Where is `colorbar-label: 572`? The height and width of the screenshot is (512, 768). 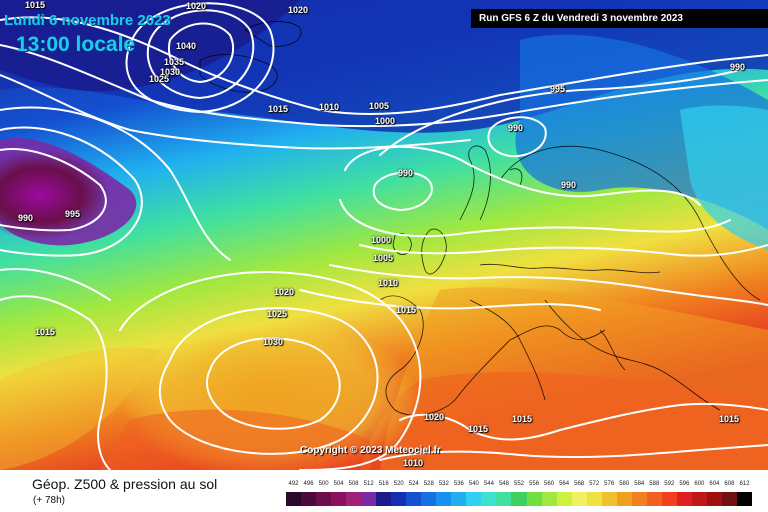 colorbar-label: 572 is located at coordinates (594, 484).